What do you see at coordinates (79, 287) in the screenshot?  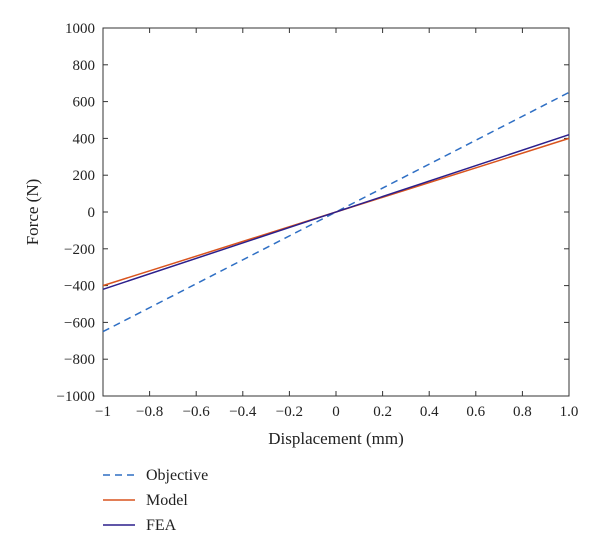 I see `y-tick-label: −400` at bounding box center [79, 287].